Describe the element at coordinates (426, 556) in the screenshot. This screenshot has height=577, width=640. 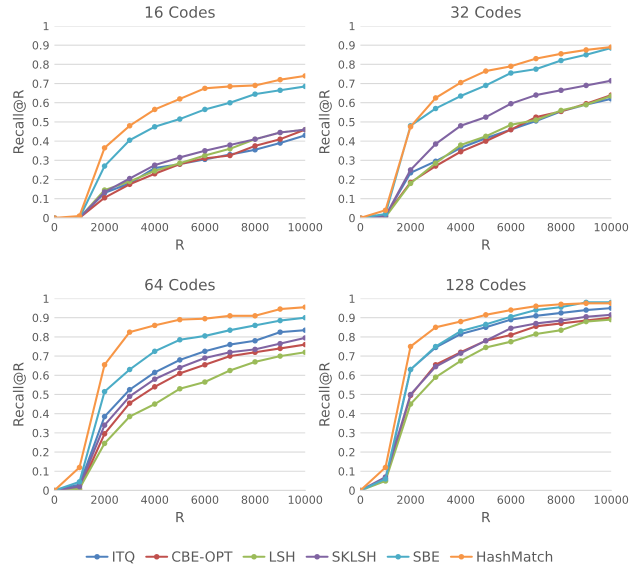
I see `legend-label: SBE` at that location.